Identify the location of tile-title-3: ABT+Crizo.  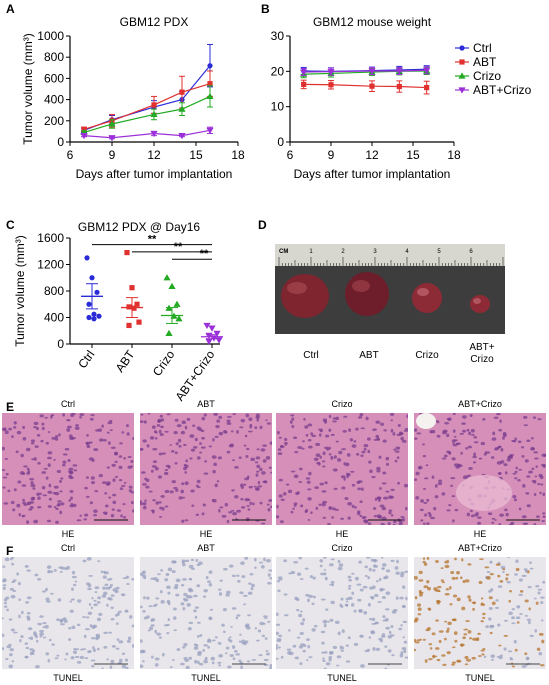
(480, 548).